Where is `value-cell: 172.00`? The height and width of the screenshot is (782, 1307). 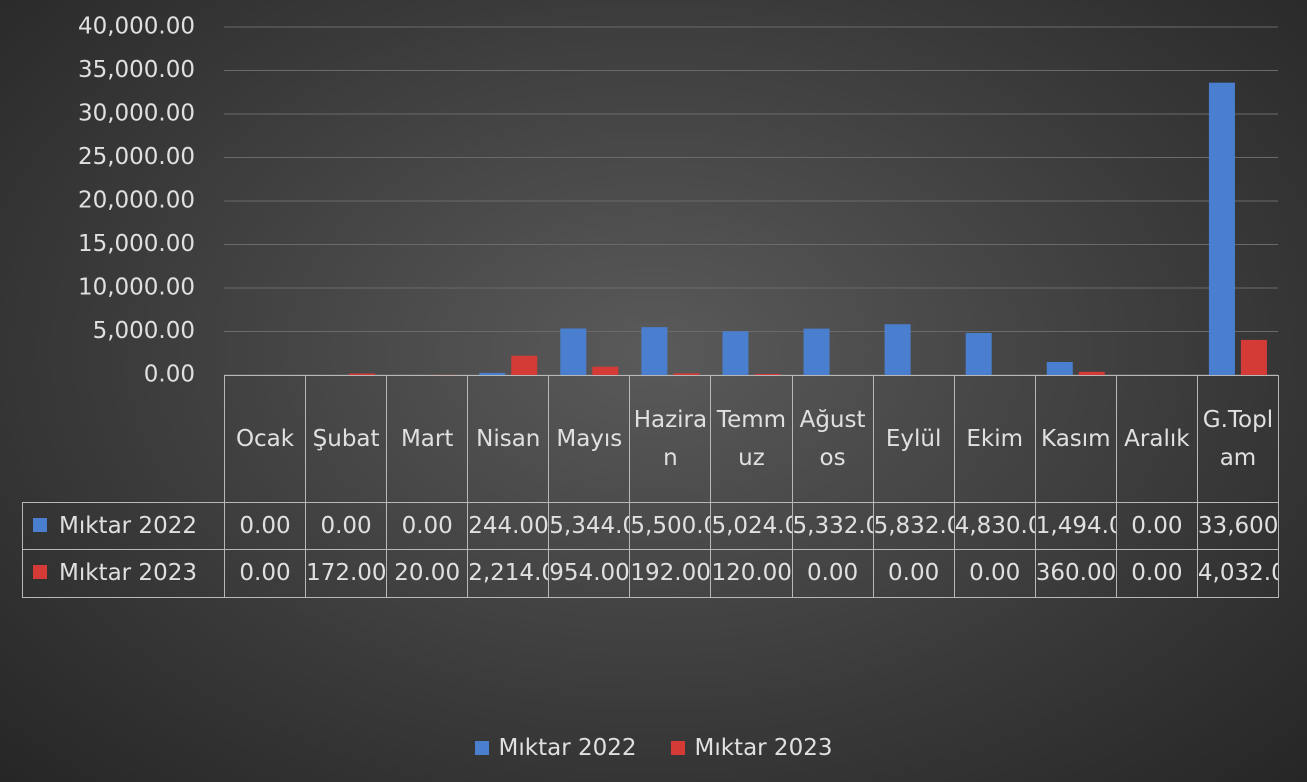 value-cell: 172.00 is located at coordinates (346, 573).